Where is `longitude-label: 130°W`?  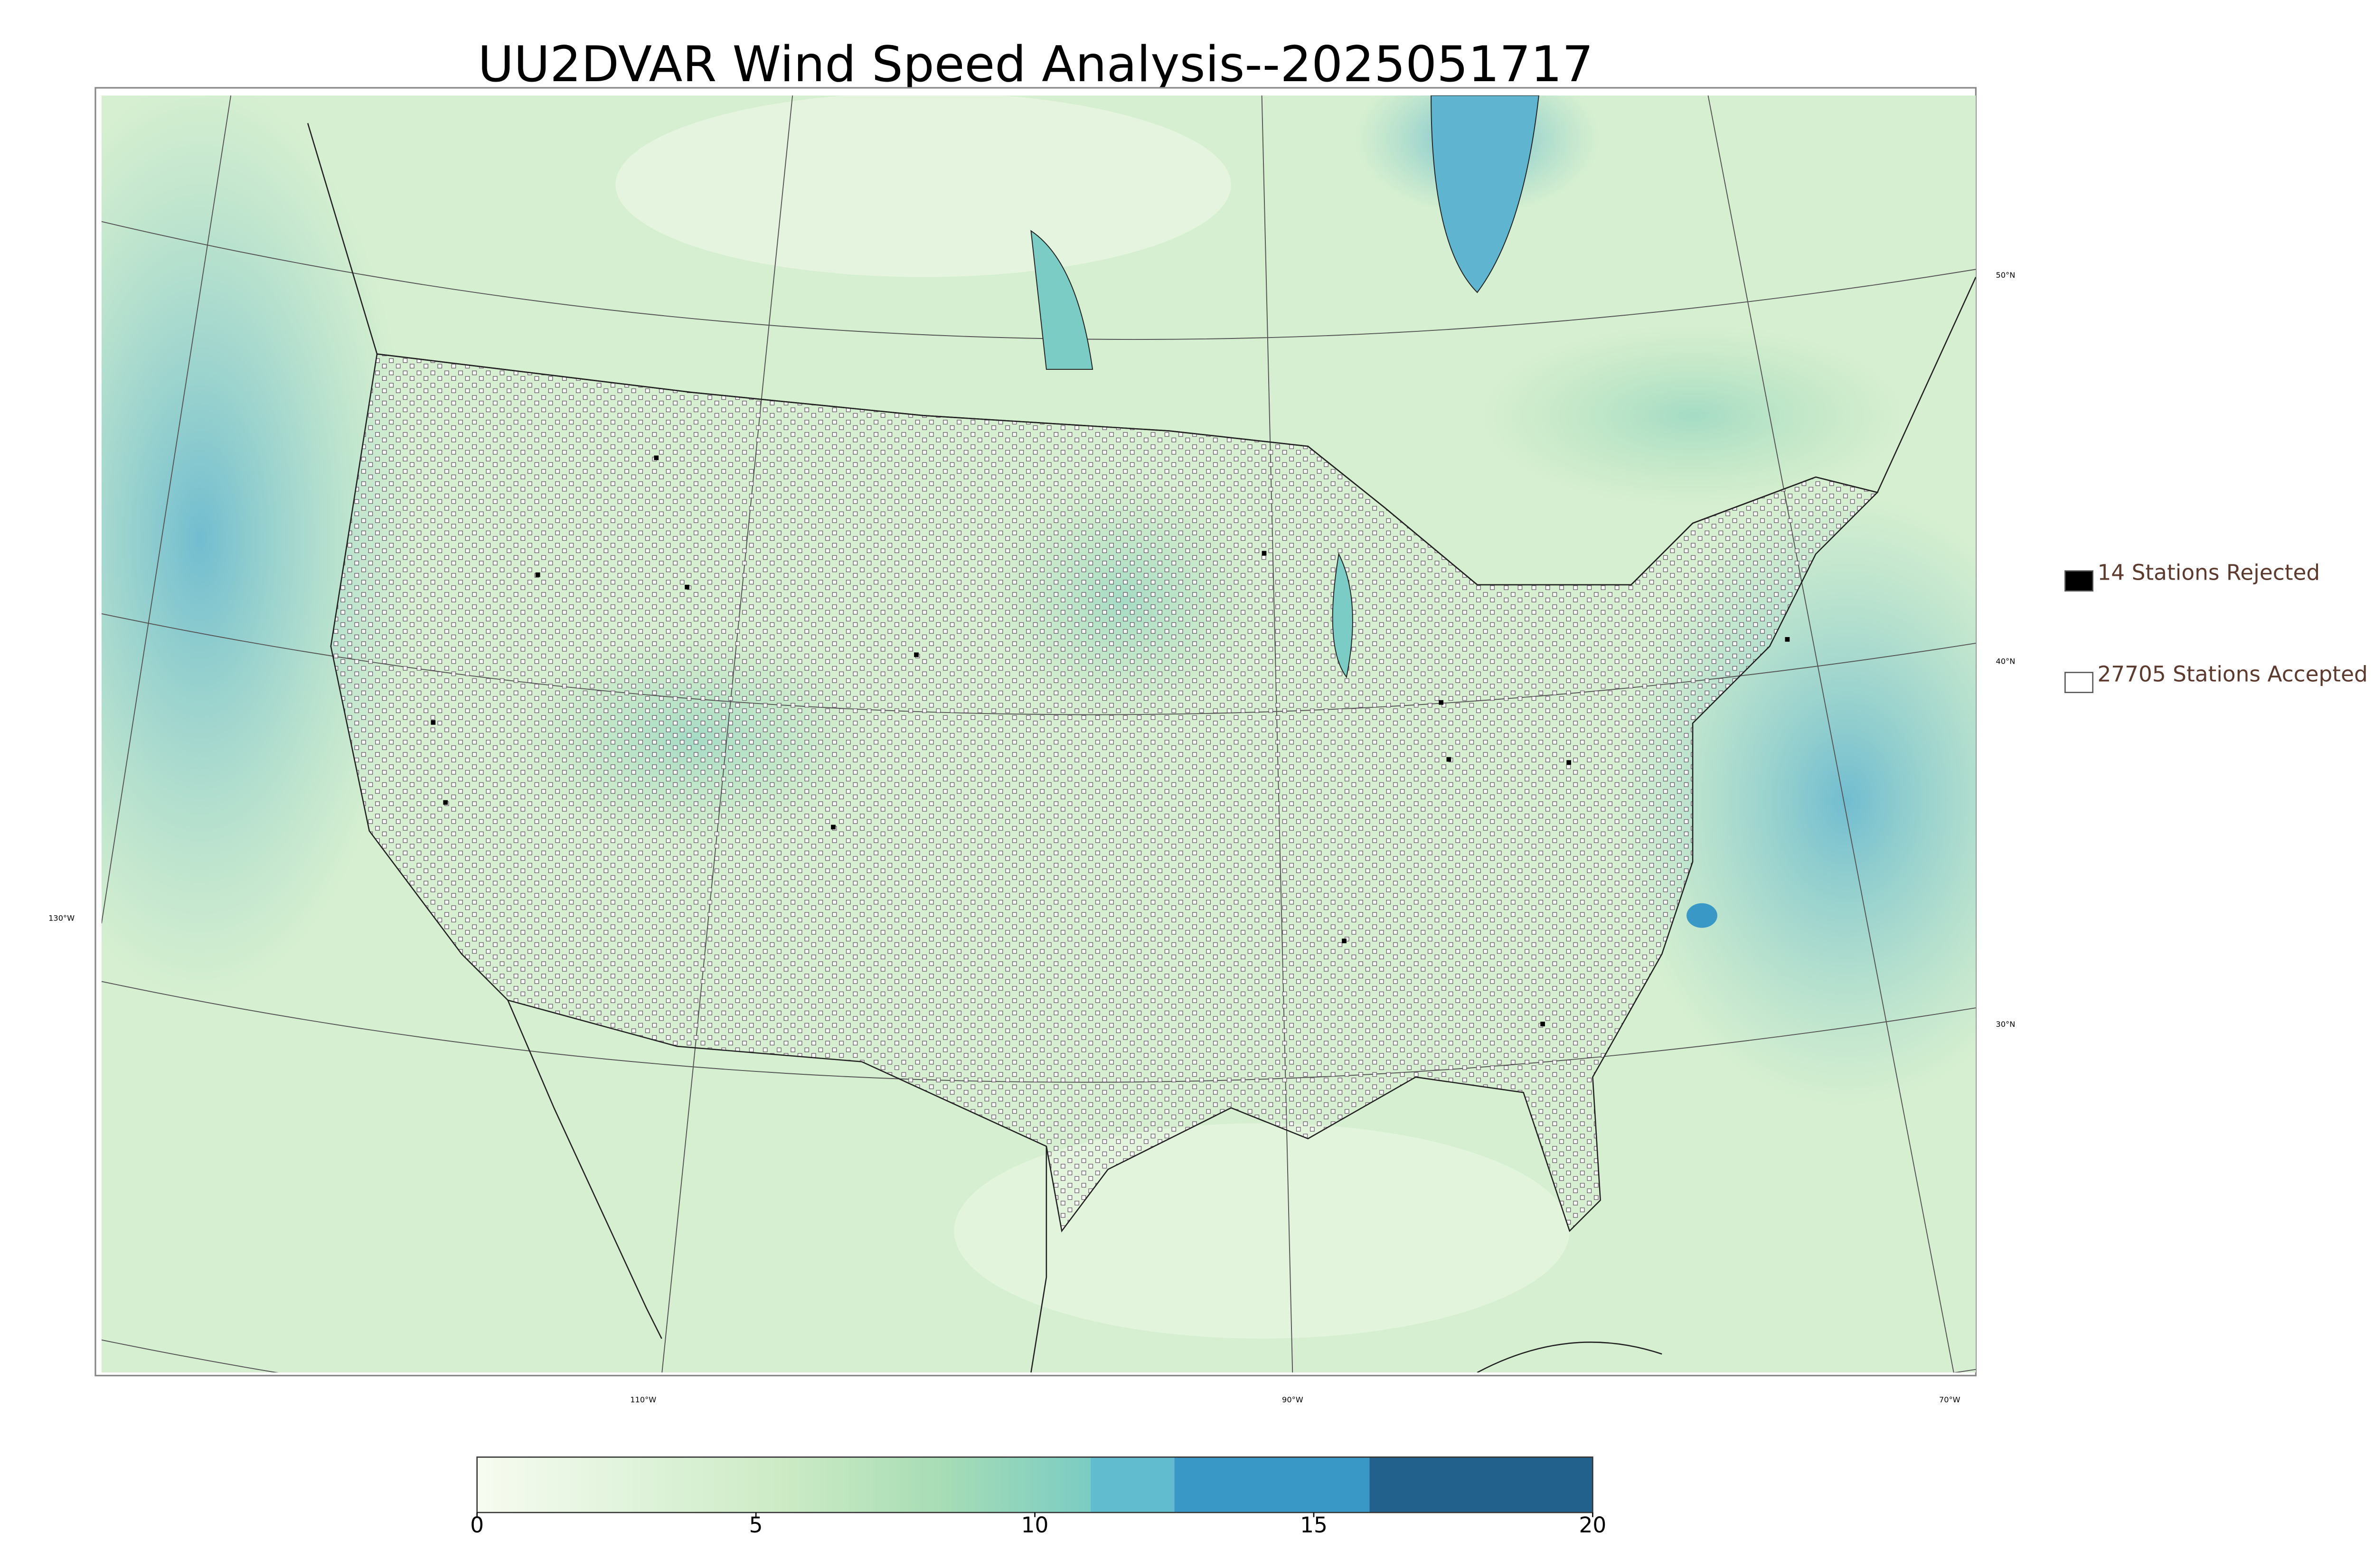
longitude-label: 130°W is located at coordinates (61, 918).